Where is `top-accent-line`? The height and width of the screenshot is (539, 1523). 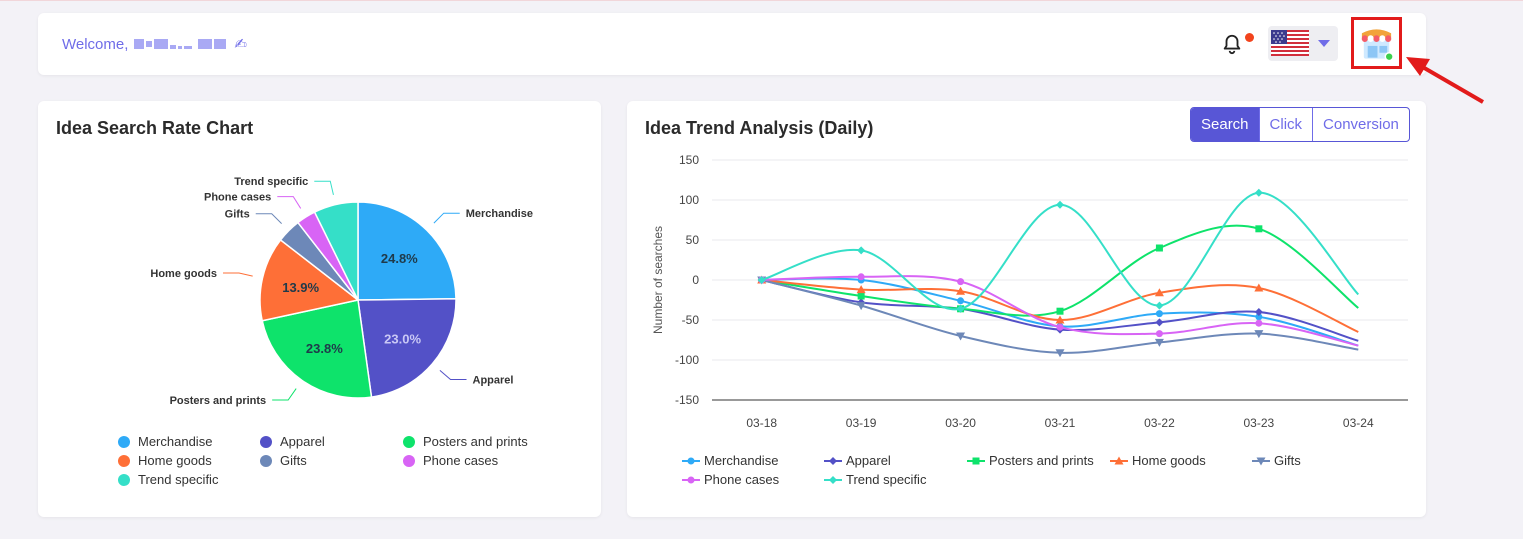 top-accent-line is located at coordinates (761, 0).